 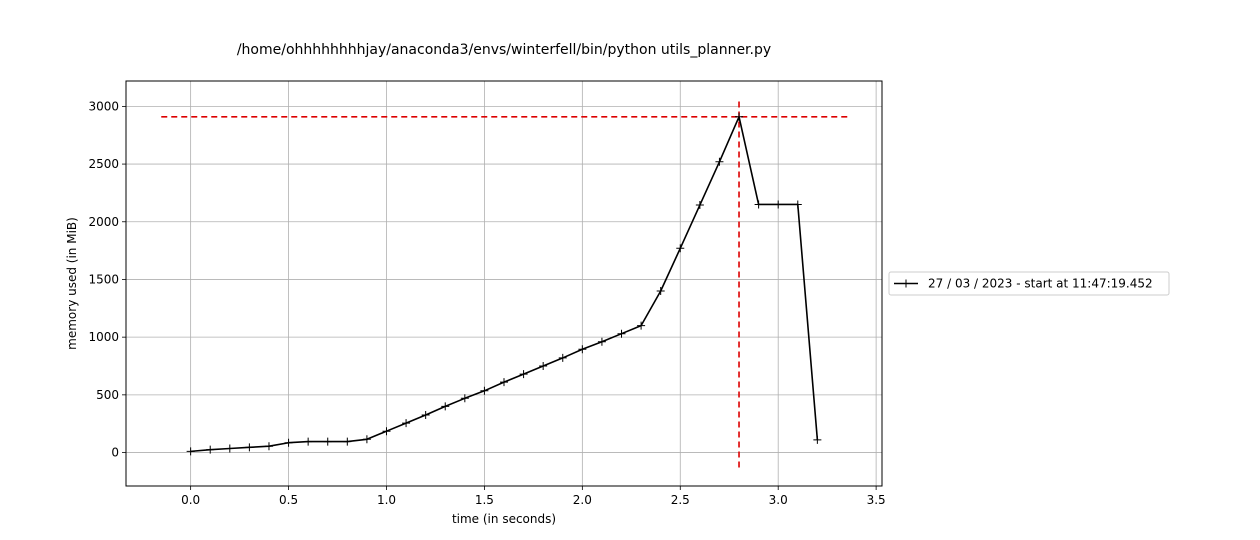 What do you see at coordinates (876, 500) in the screenshot?
I see `x-tick-label: 3.5` at bounding box center [876, 500].